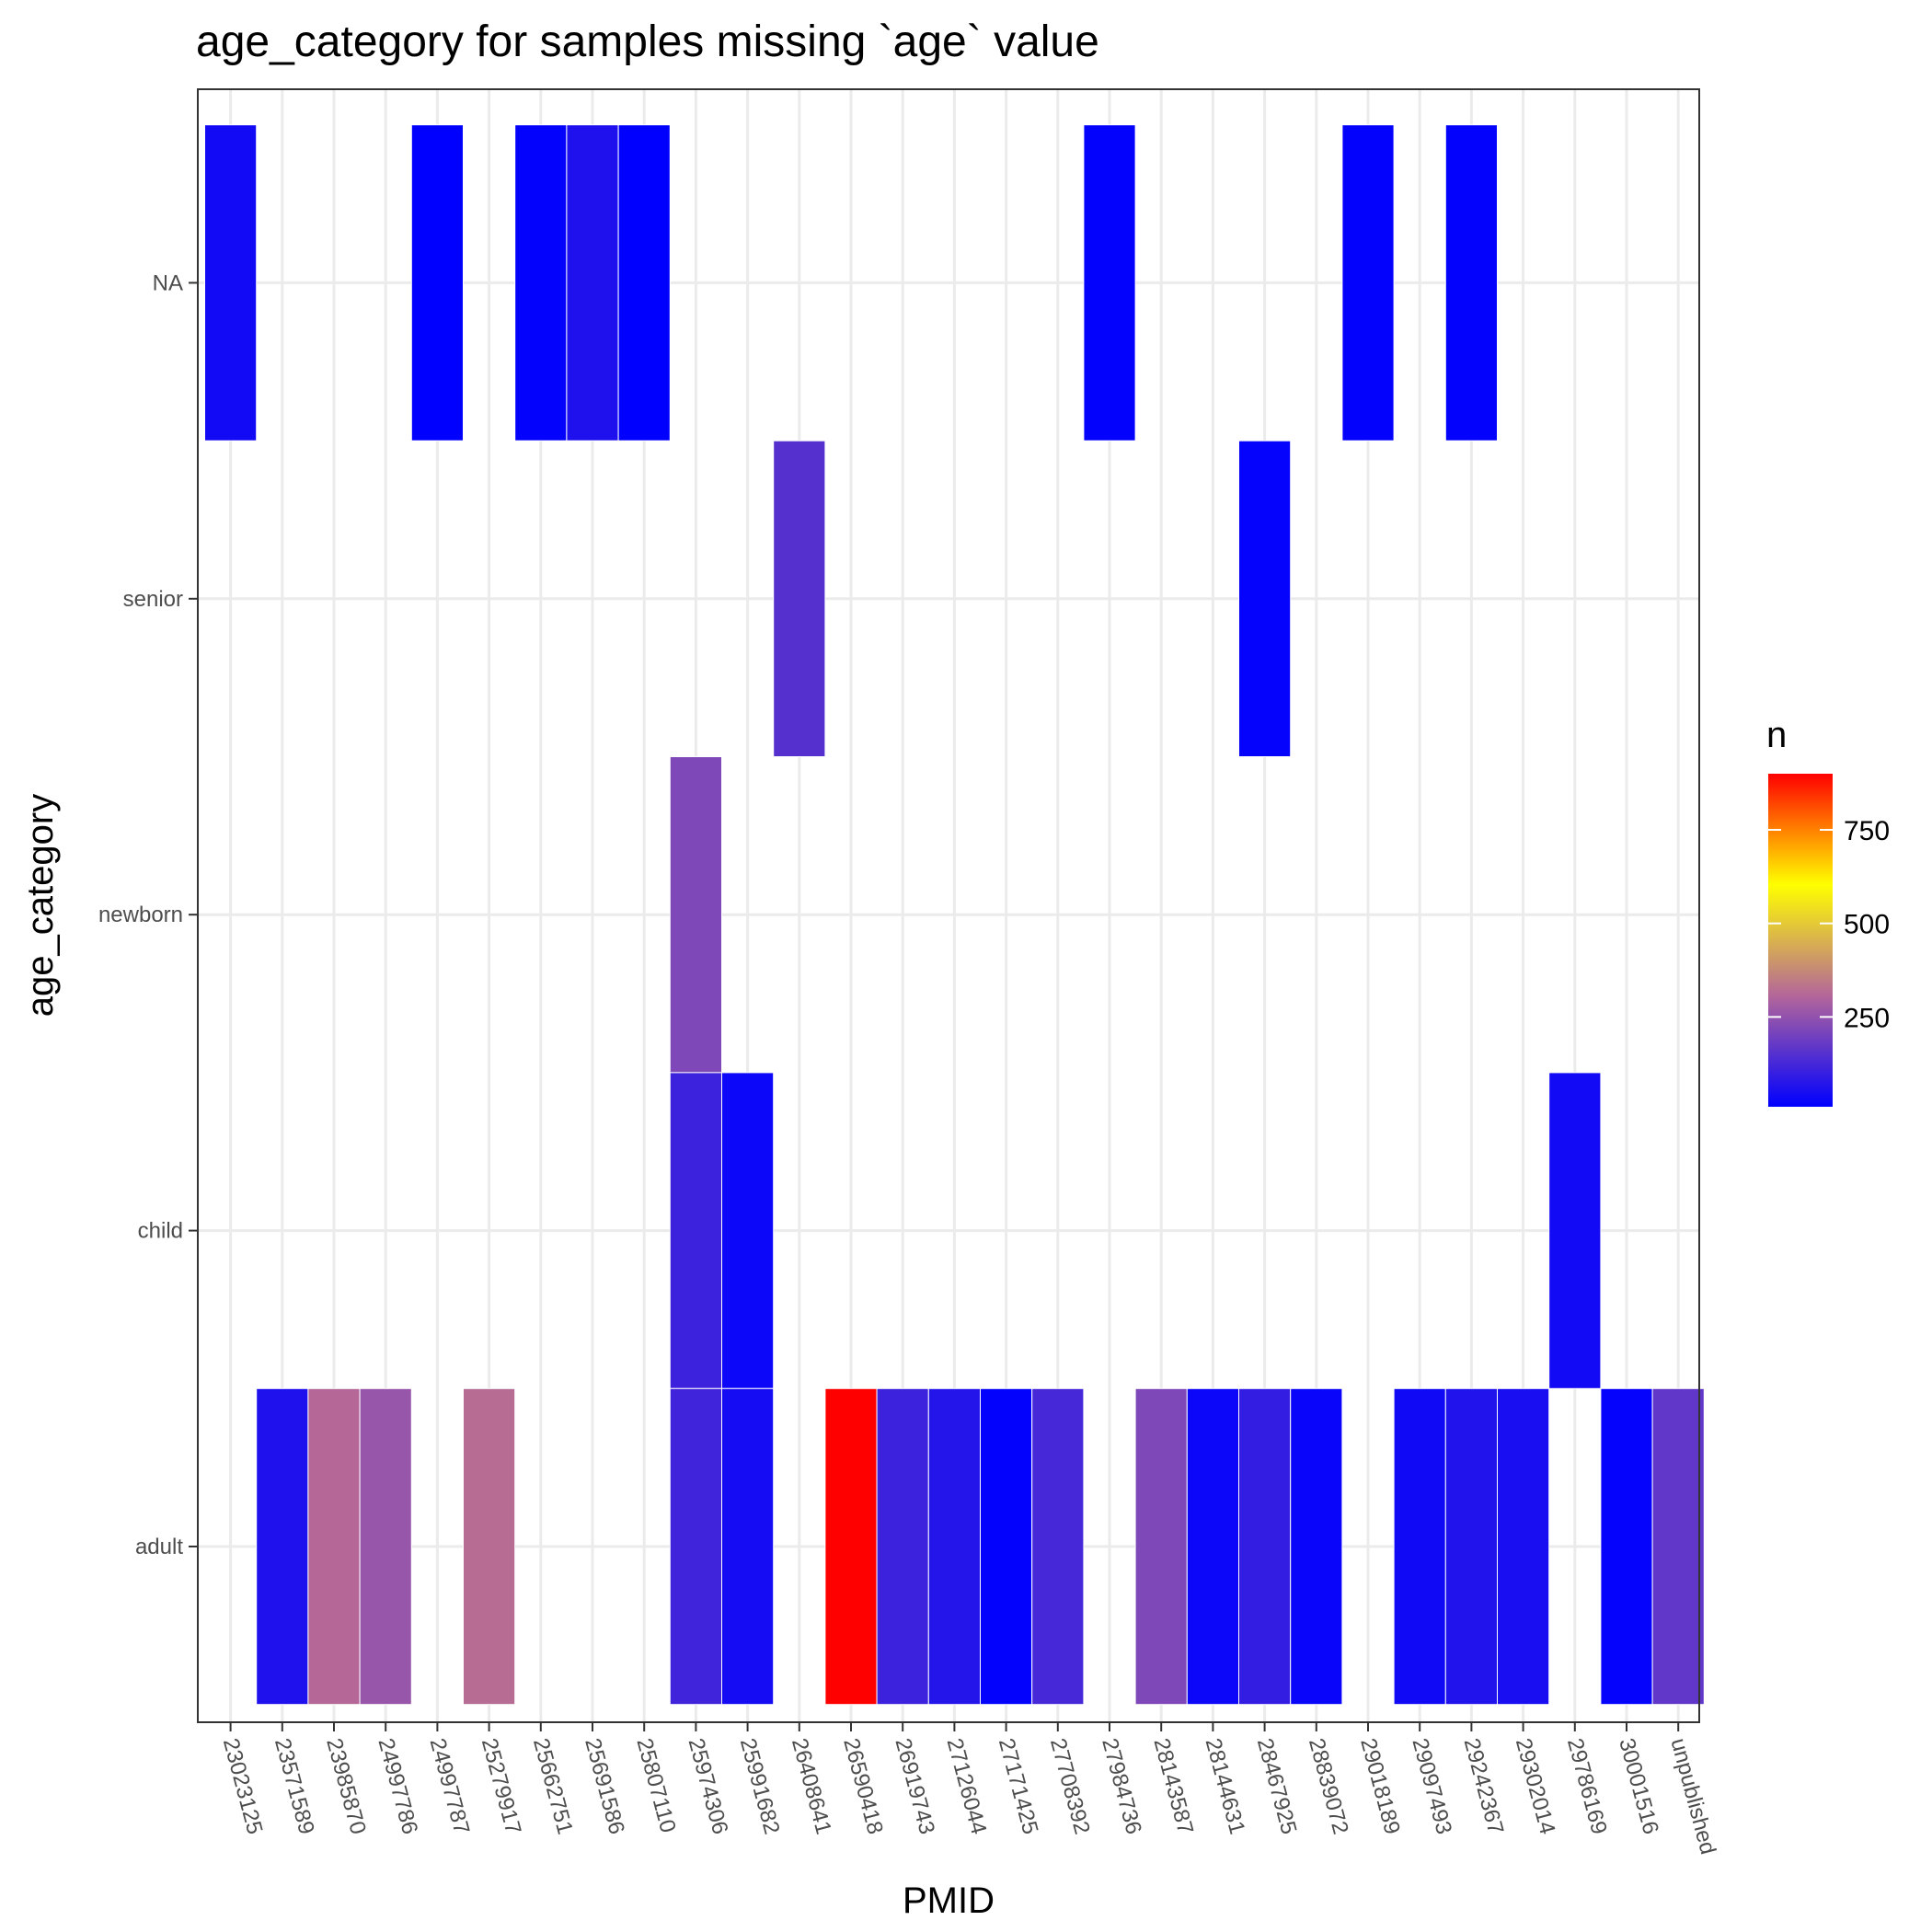 Image resolution: width=1932 pixels, height=1932 pixels. I want to click on x-tick-label: 28467925, so click(1277, 1786).